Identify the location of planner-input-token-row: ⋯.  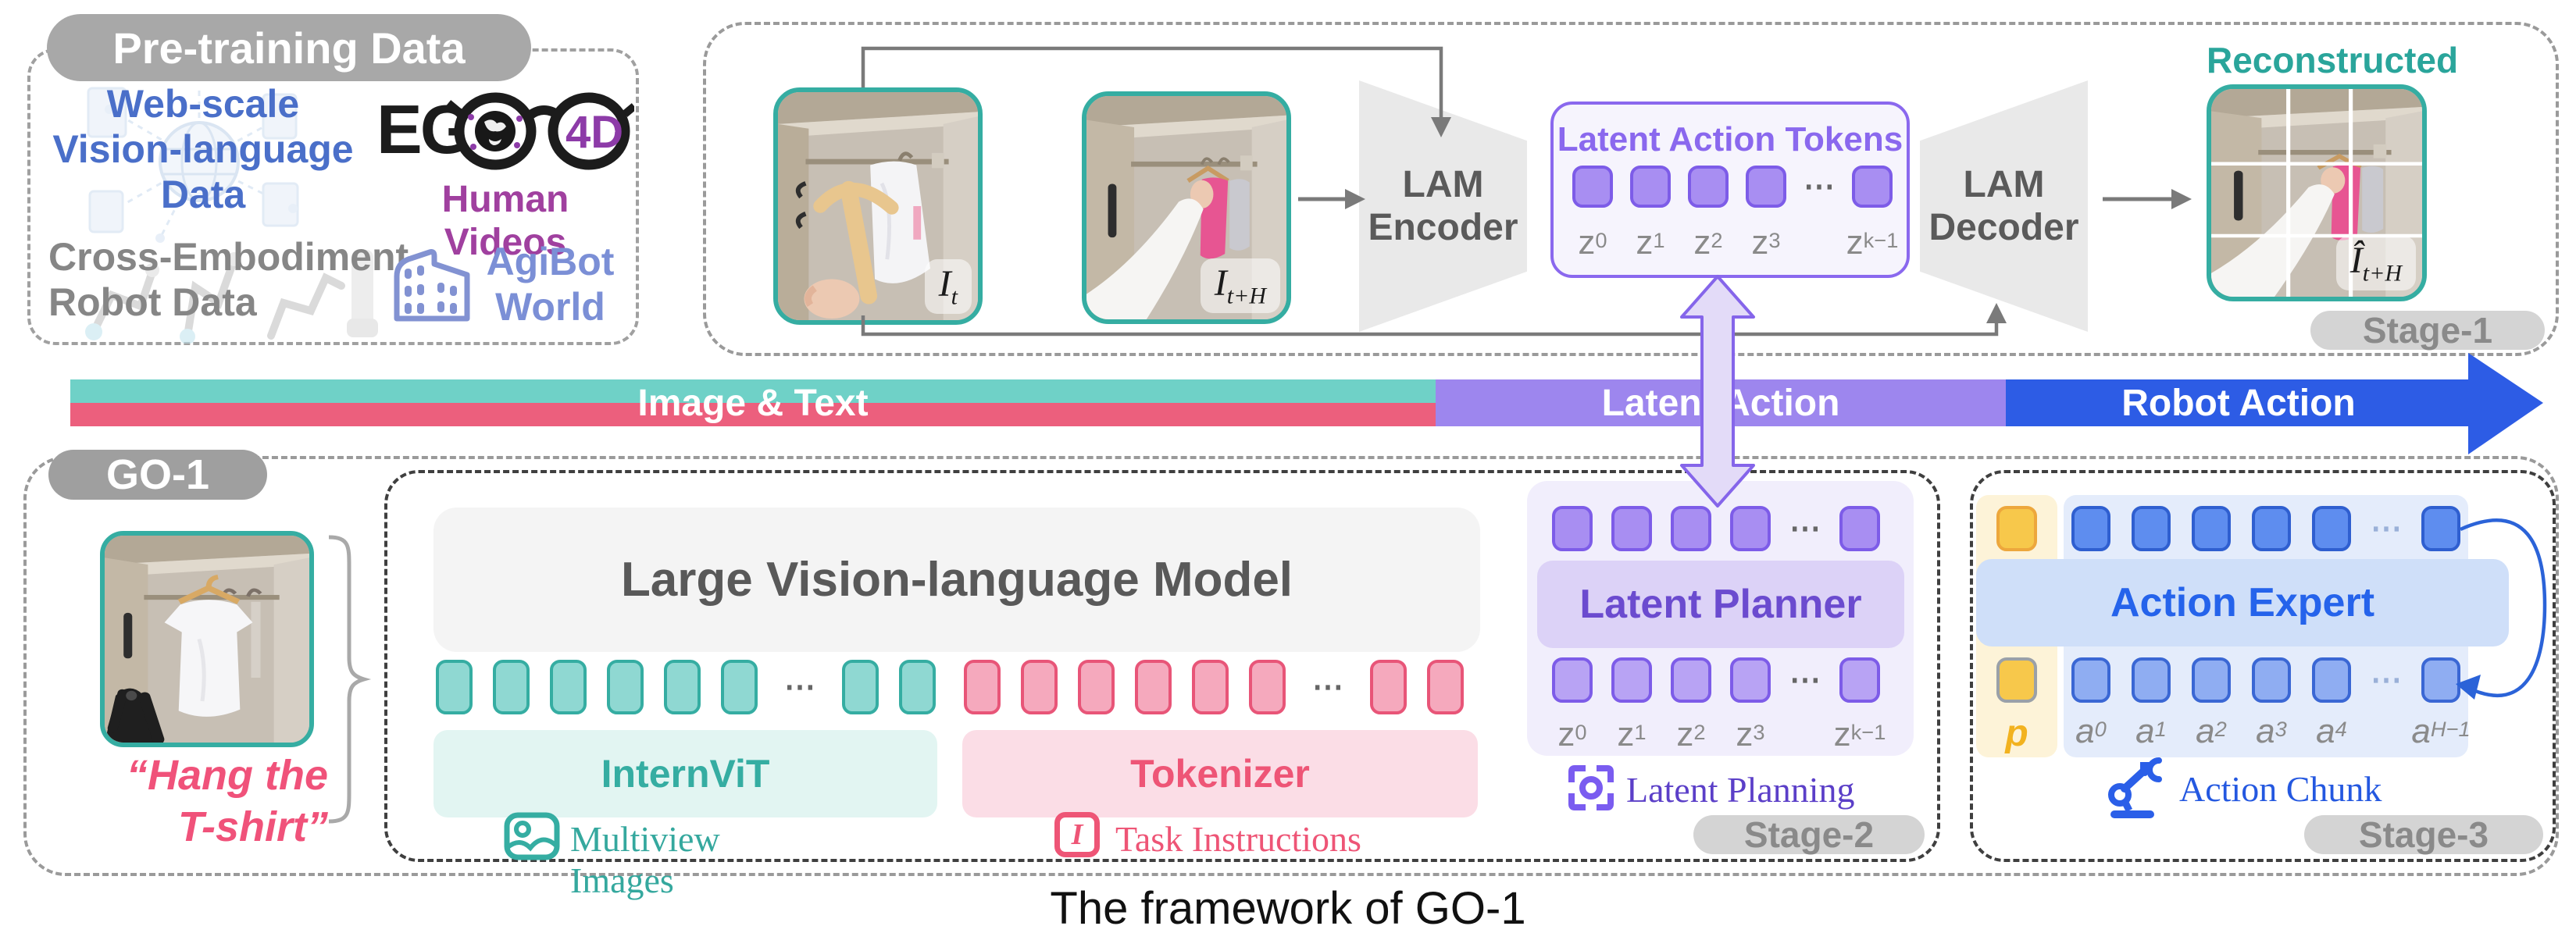
(1716, 528).